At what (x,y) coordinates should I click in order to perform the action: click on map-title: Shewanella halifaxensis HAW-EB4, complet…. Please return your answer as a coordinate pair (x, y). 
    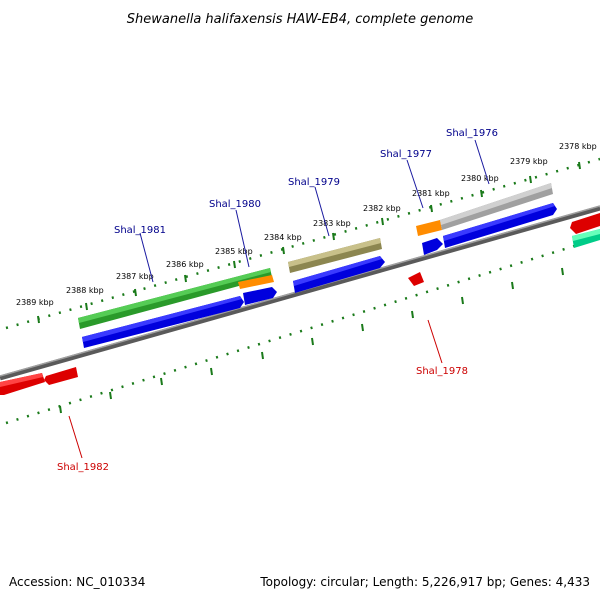
    Looking at the image, I should click on (300, 19).